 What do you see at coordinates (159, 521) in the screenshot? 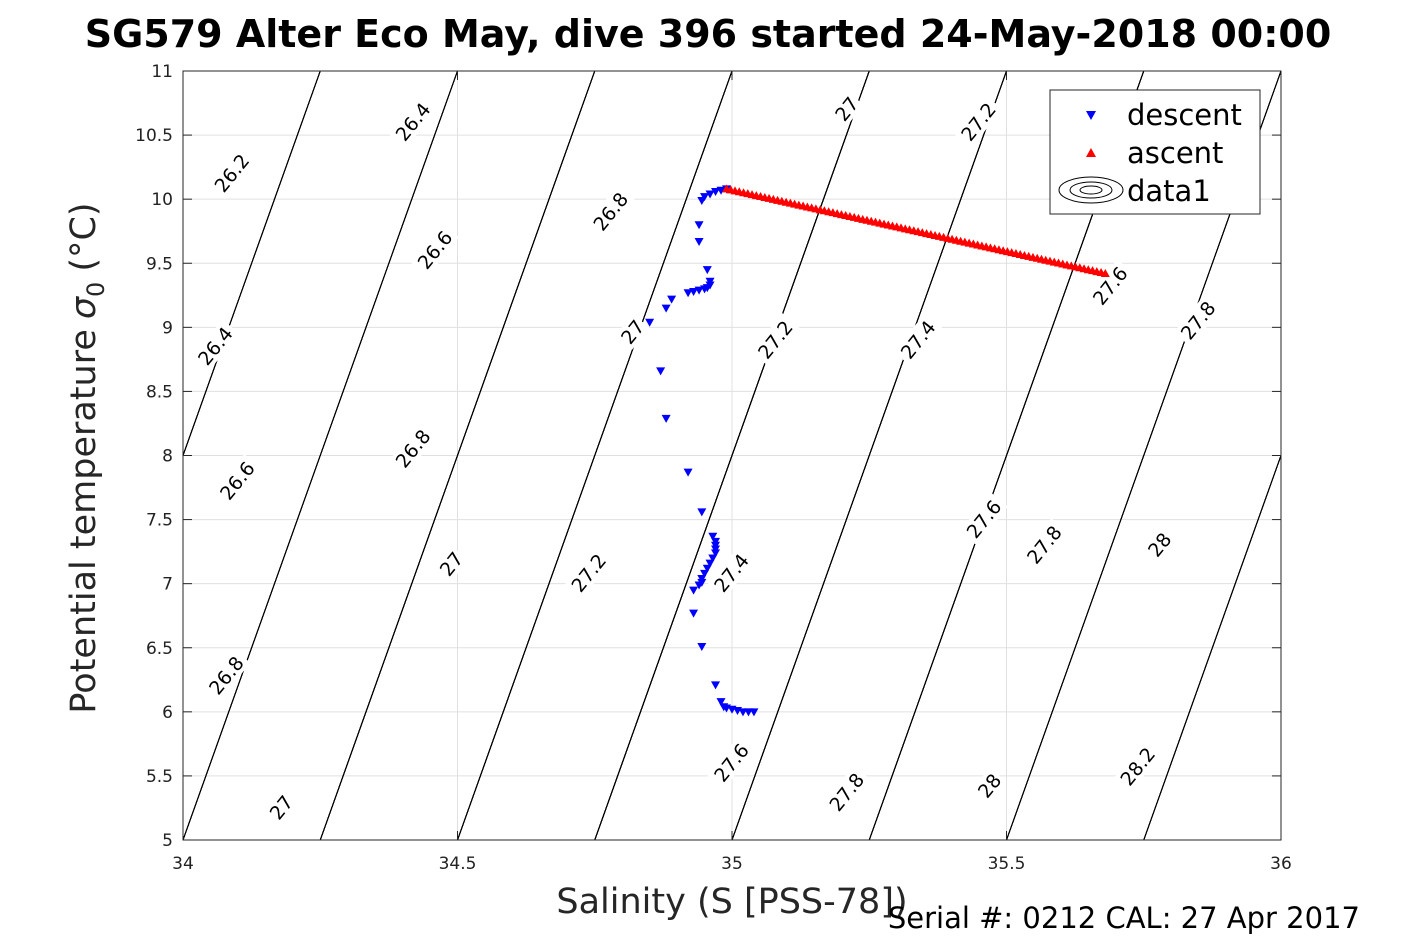
I see `y-tick-label: 7.5` at bounding box center [159, 521].